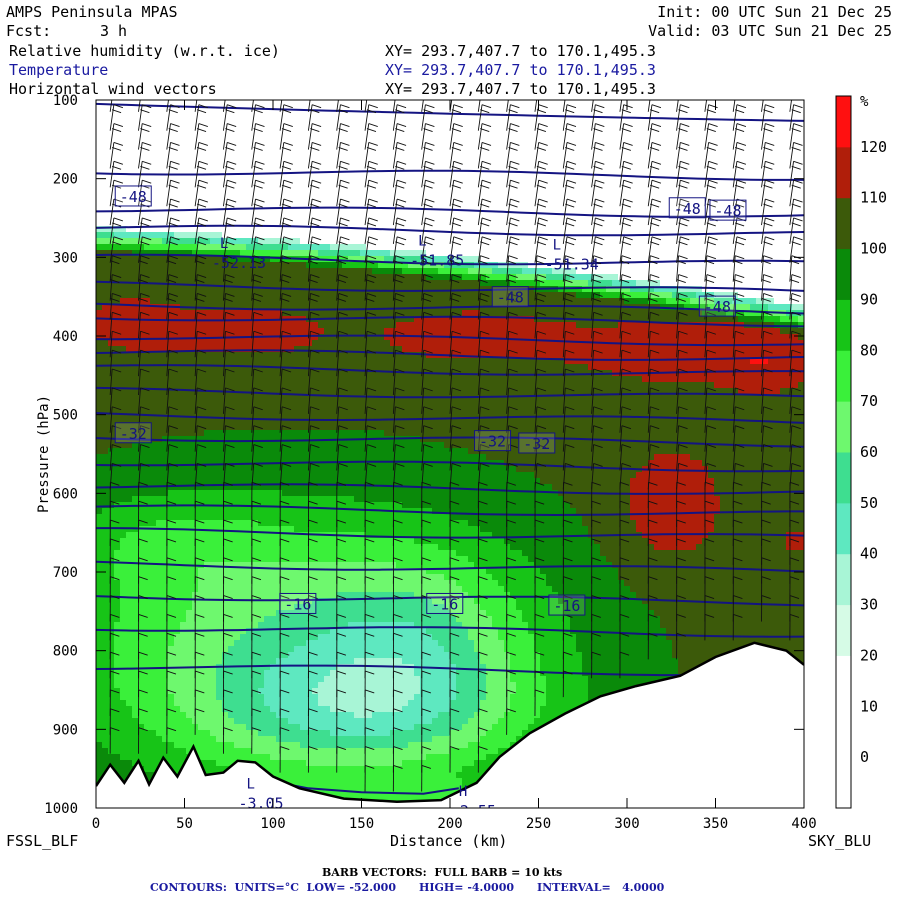 The height and width of the screenshot is (900, 900). Describe the element at coordinates (493, 441) in the screenshot. I see `isotherm-label: -32` at that location.